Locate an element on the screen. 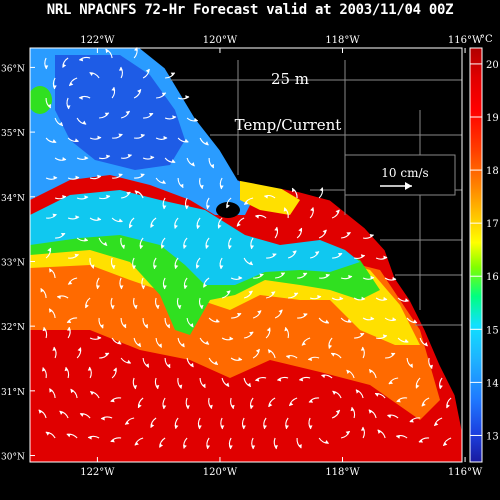  colorbar is located at coordinates (476, 255).